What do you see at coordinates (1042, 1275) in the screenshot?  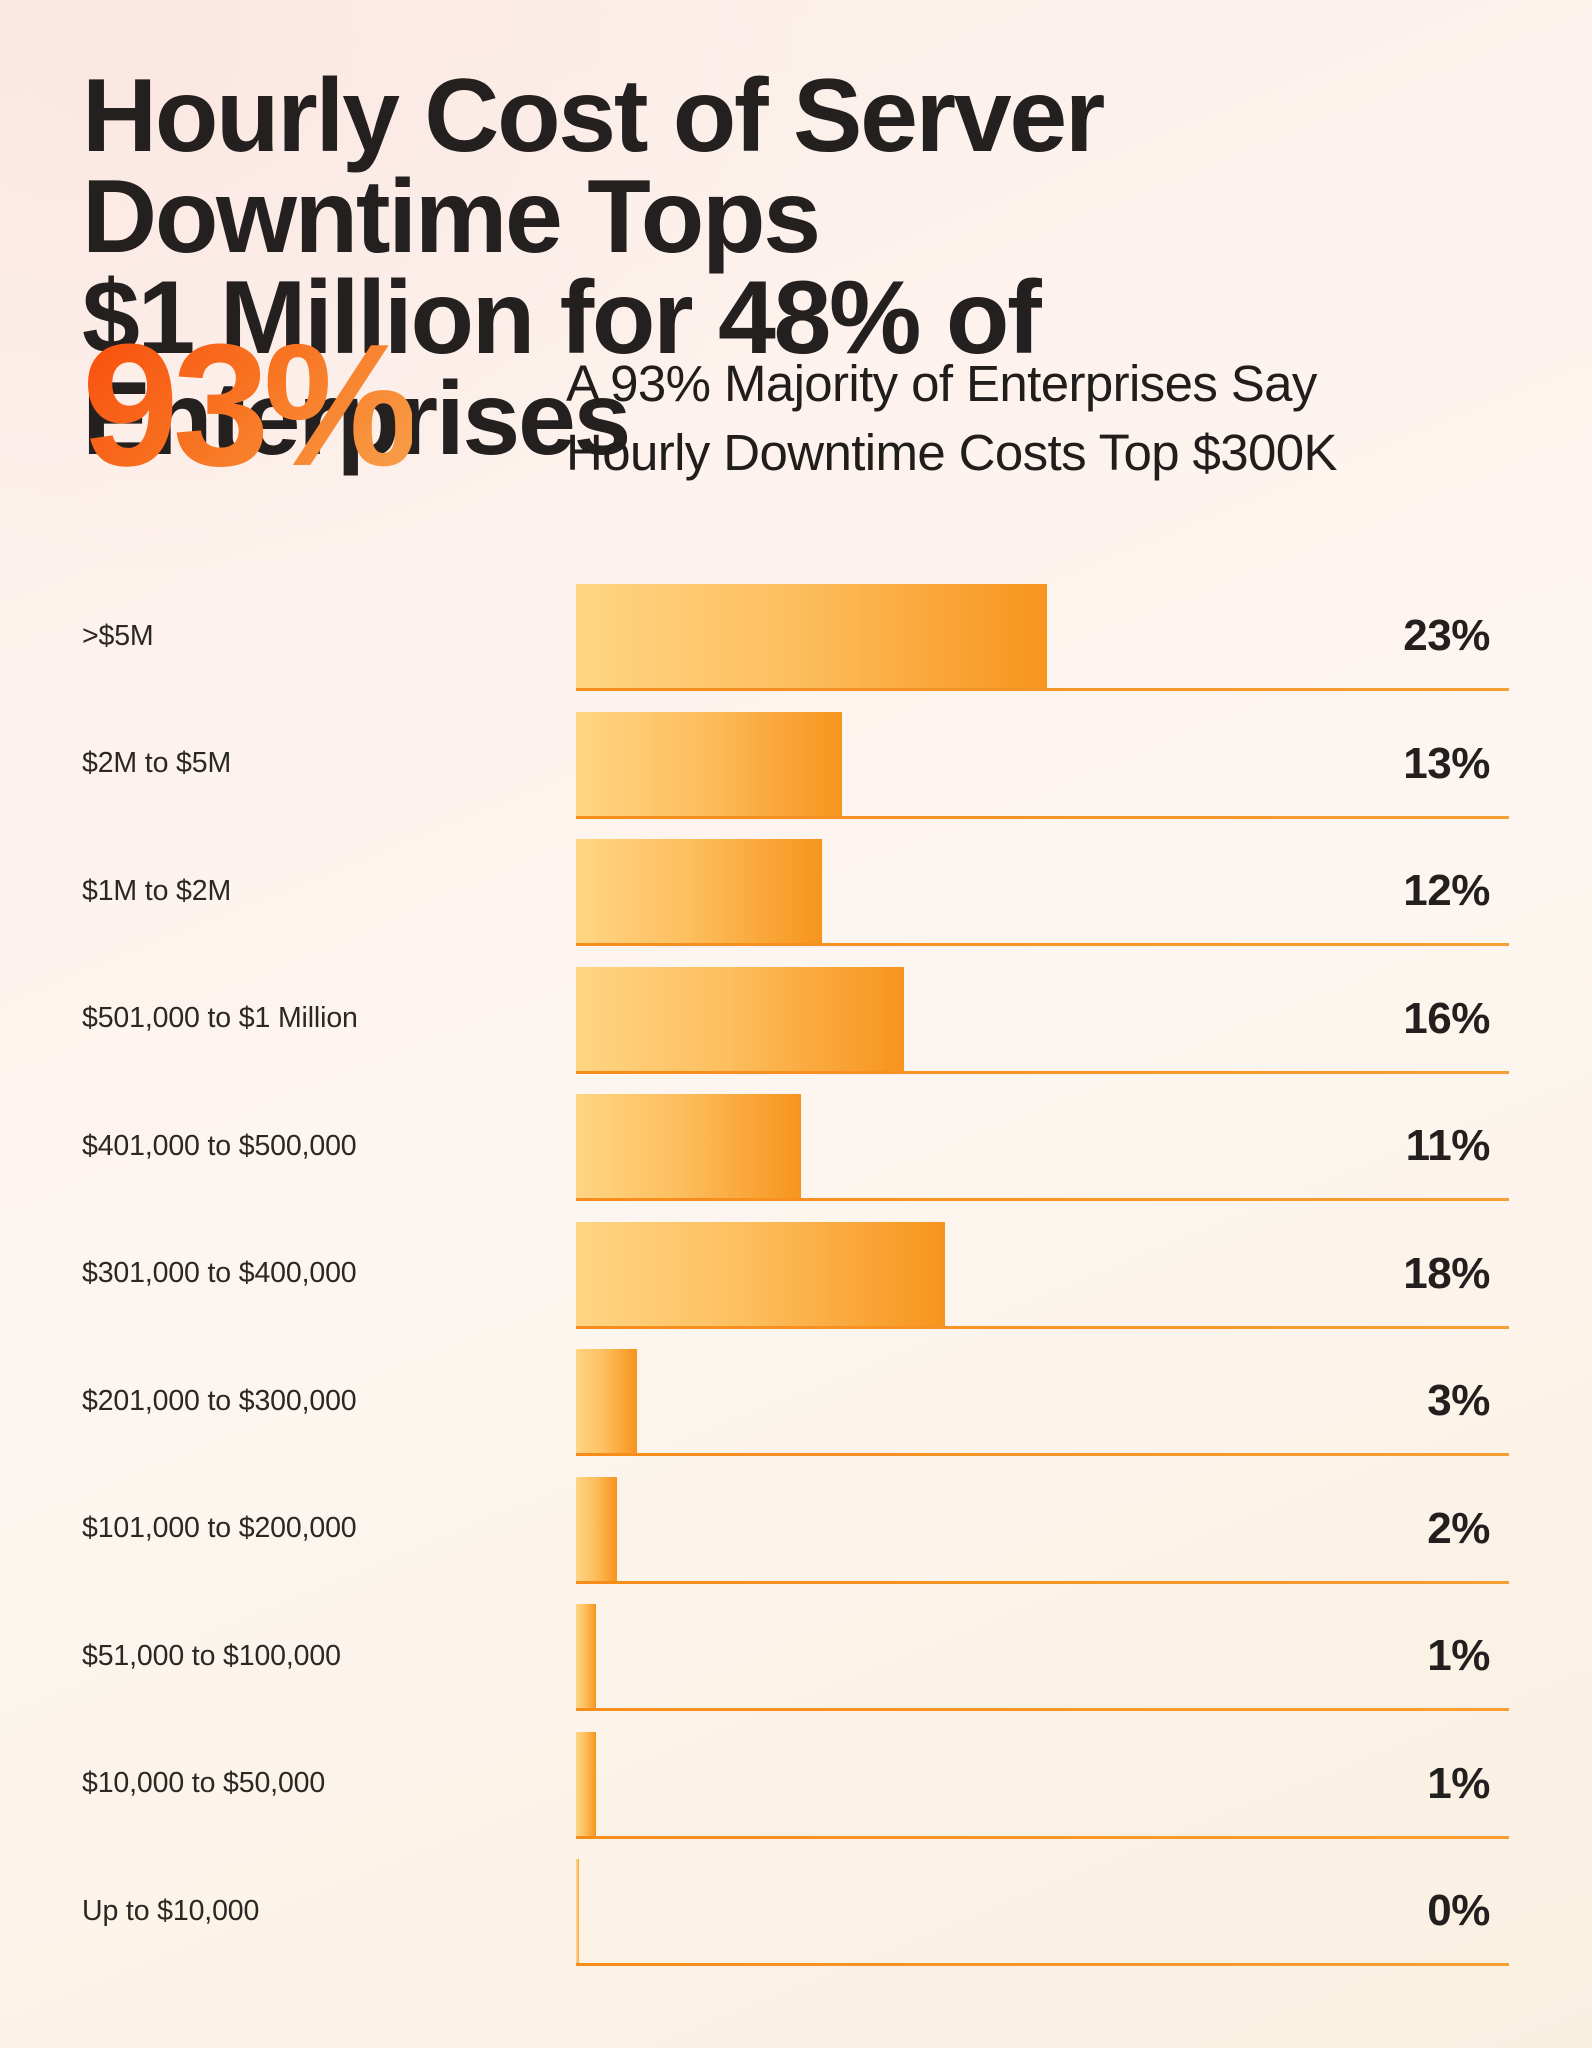 I see `bar-track: 18%` at bounding box center [1042, 1275].